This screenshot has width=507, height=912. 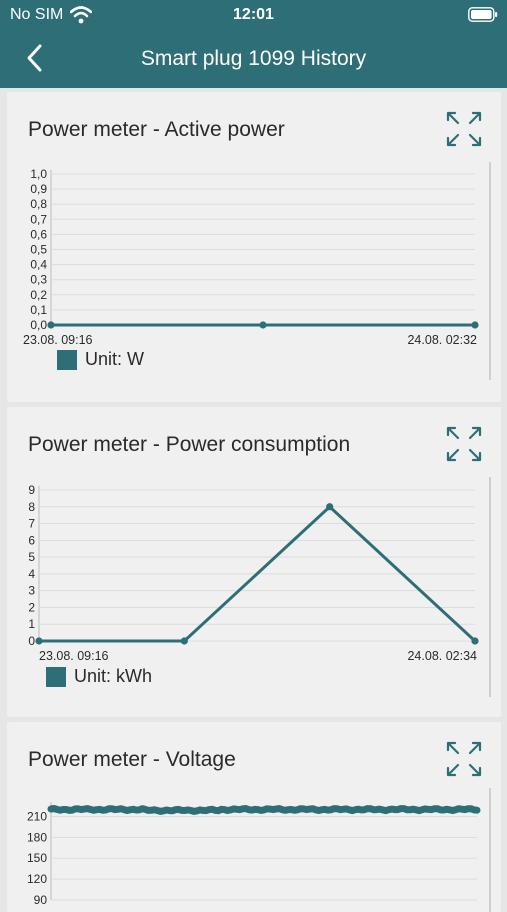 I want to click on y-tick-label: 150, so click(x=37, y=858).